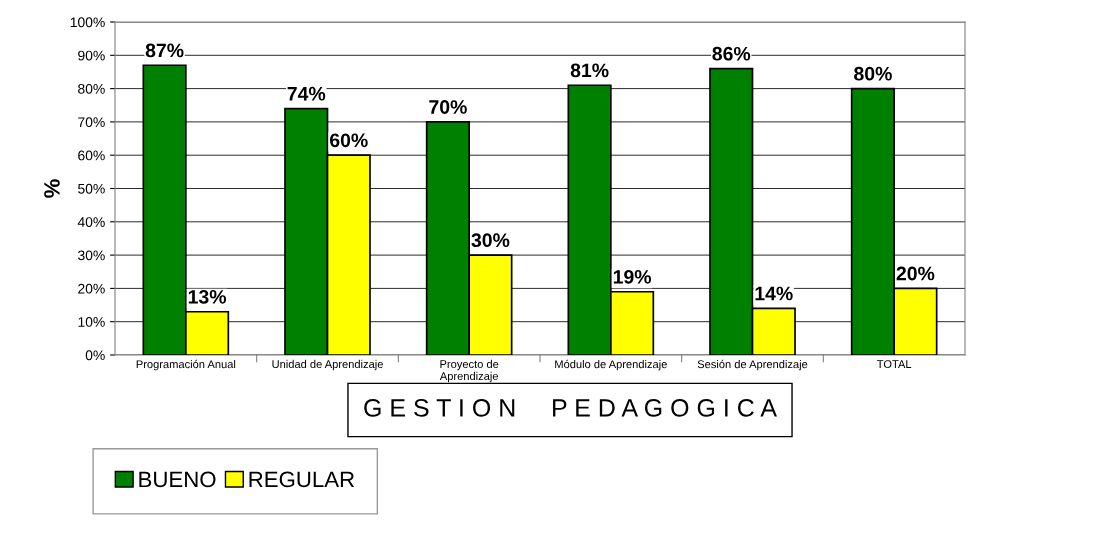 The image size is (1102, 535). I want to click on y-tick-label: 70%, so click(91, 122).